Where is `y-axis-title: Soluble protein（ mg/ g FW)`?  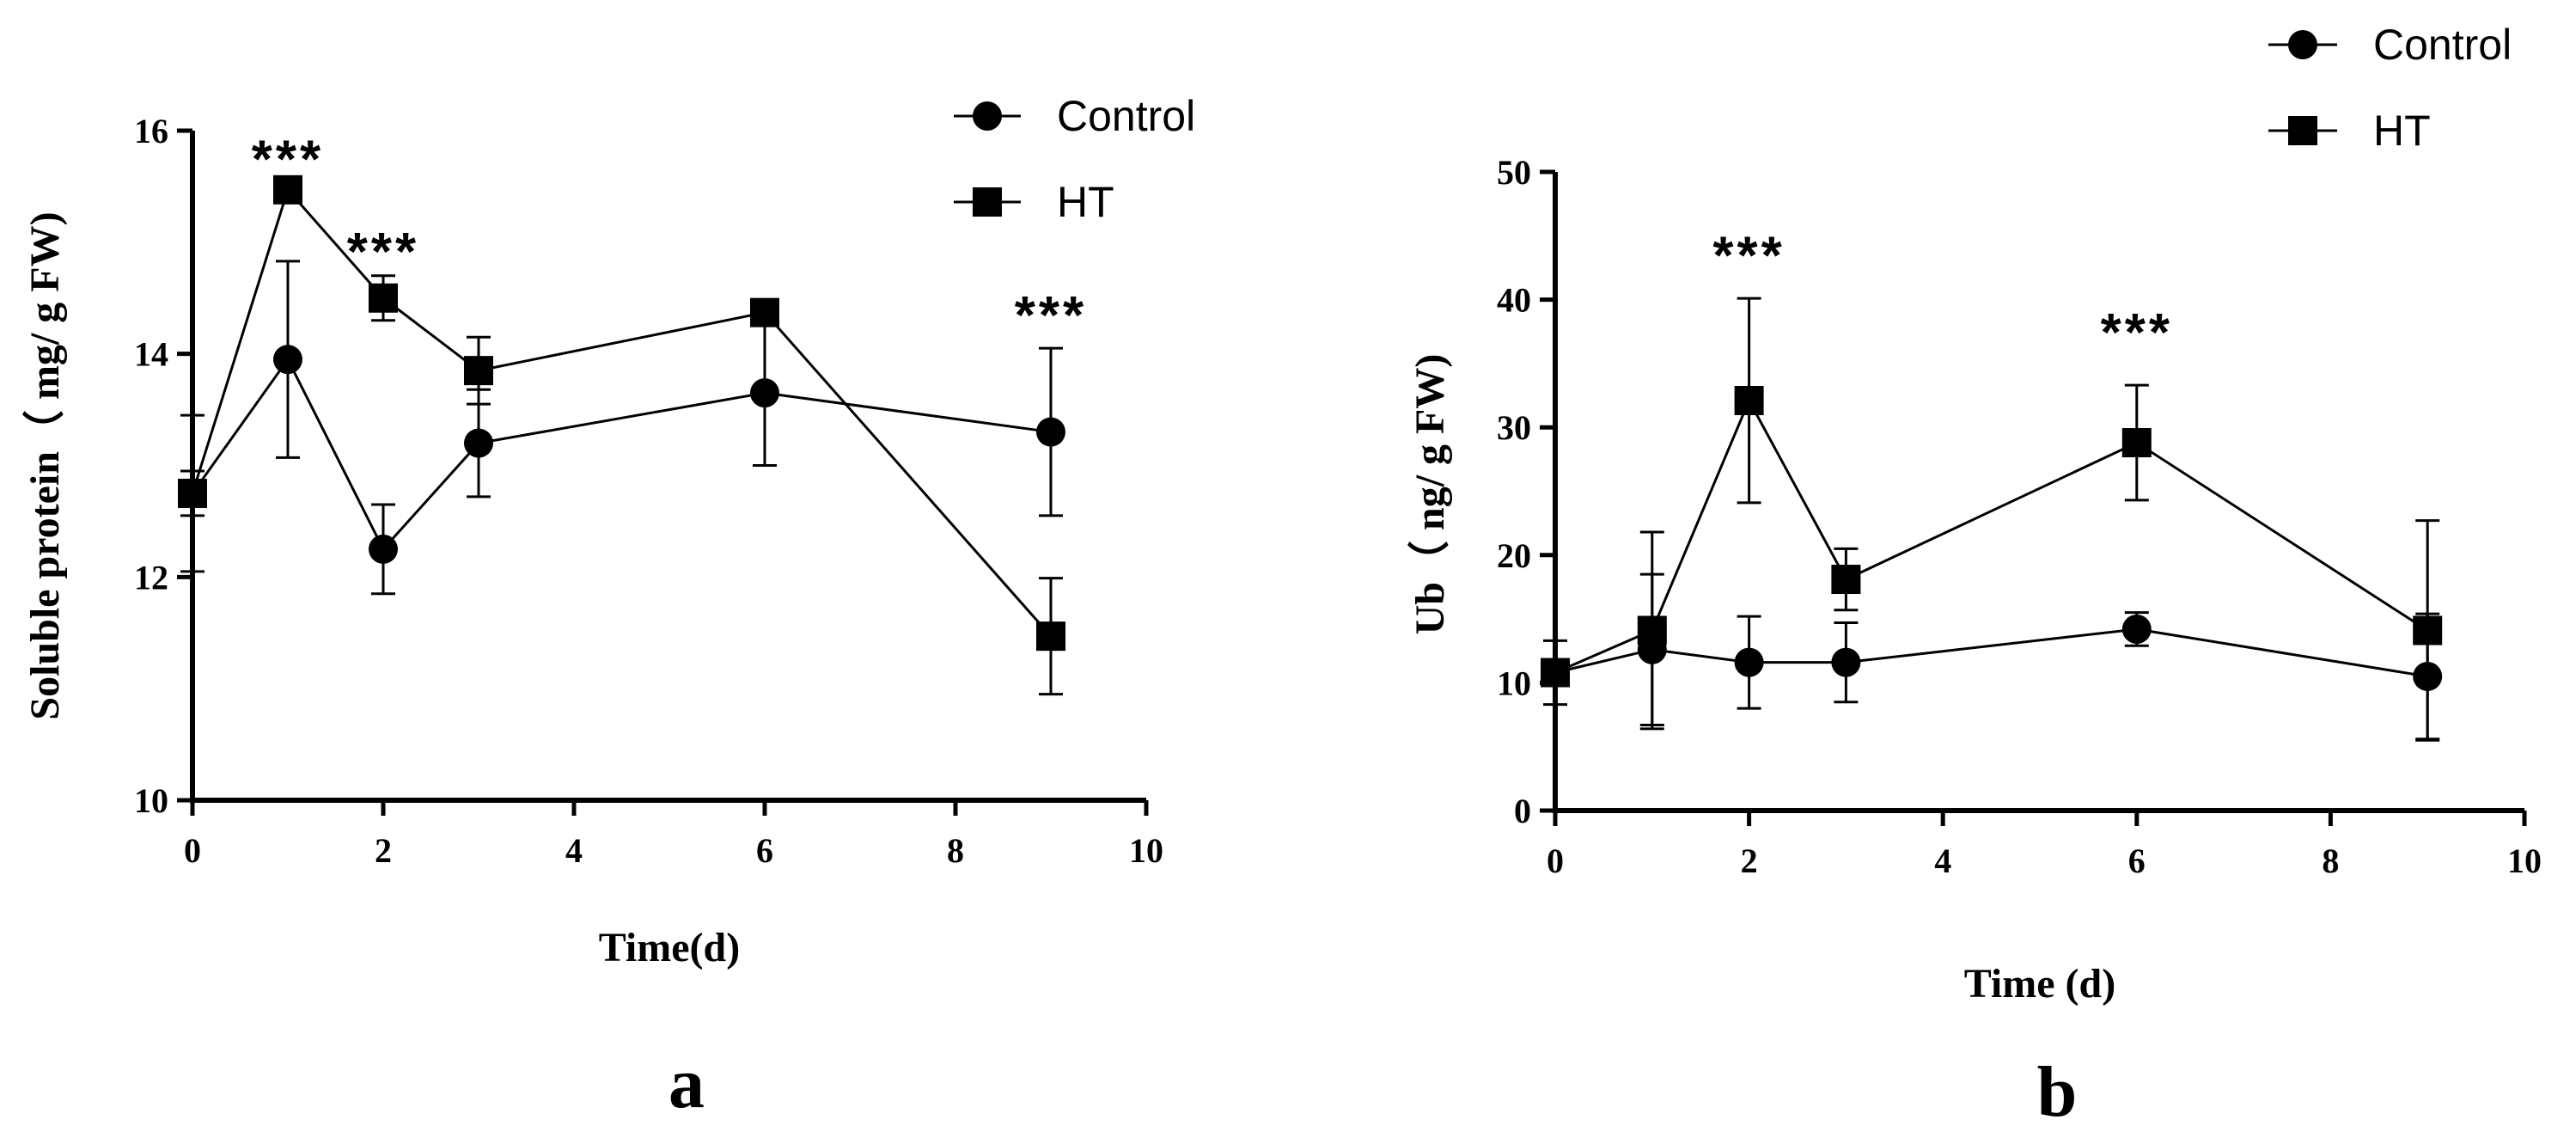 y-axis-title: Soluble protein（ mg/ g FW) is located at coordinates (45, 465).